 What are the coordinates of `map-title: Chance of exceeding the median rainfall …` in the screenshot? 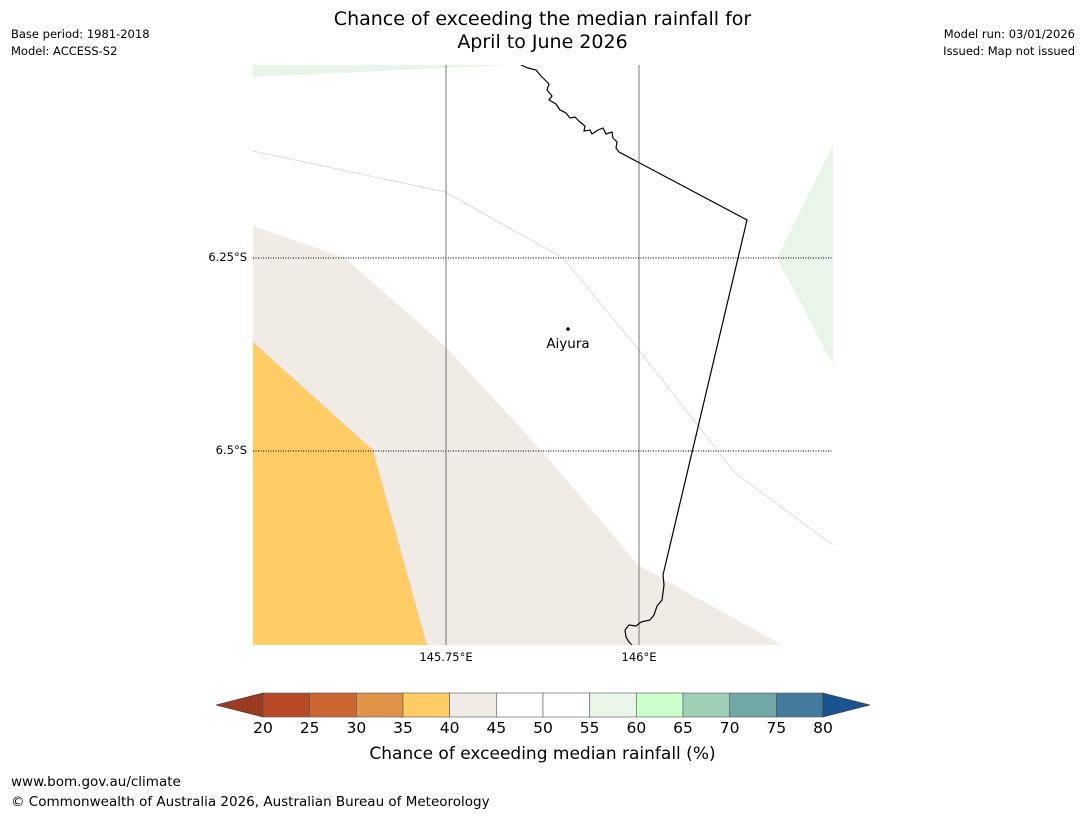 It's located at (542, 31).